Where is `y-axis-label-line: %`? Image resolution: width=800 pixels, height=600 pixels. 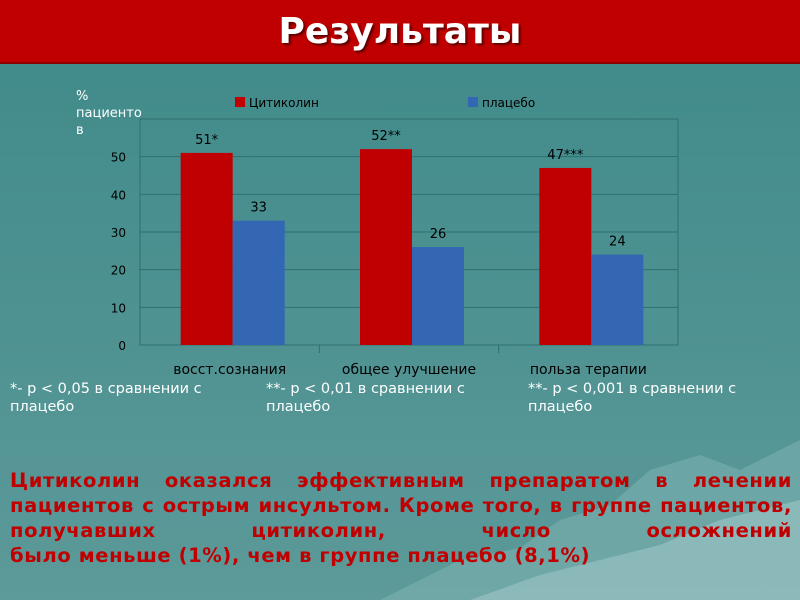
y-axis-label-line: % is located at coordinates (82, 96).